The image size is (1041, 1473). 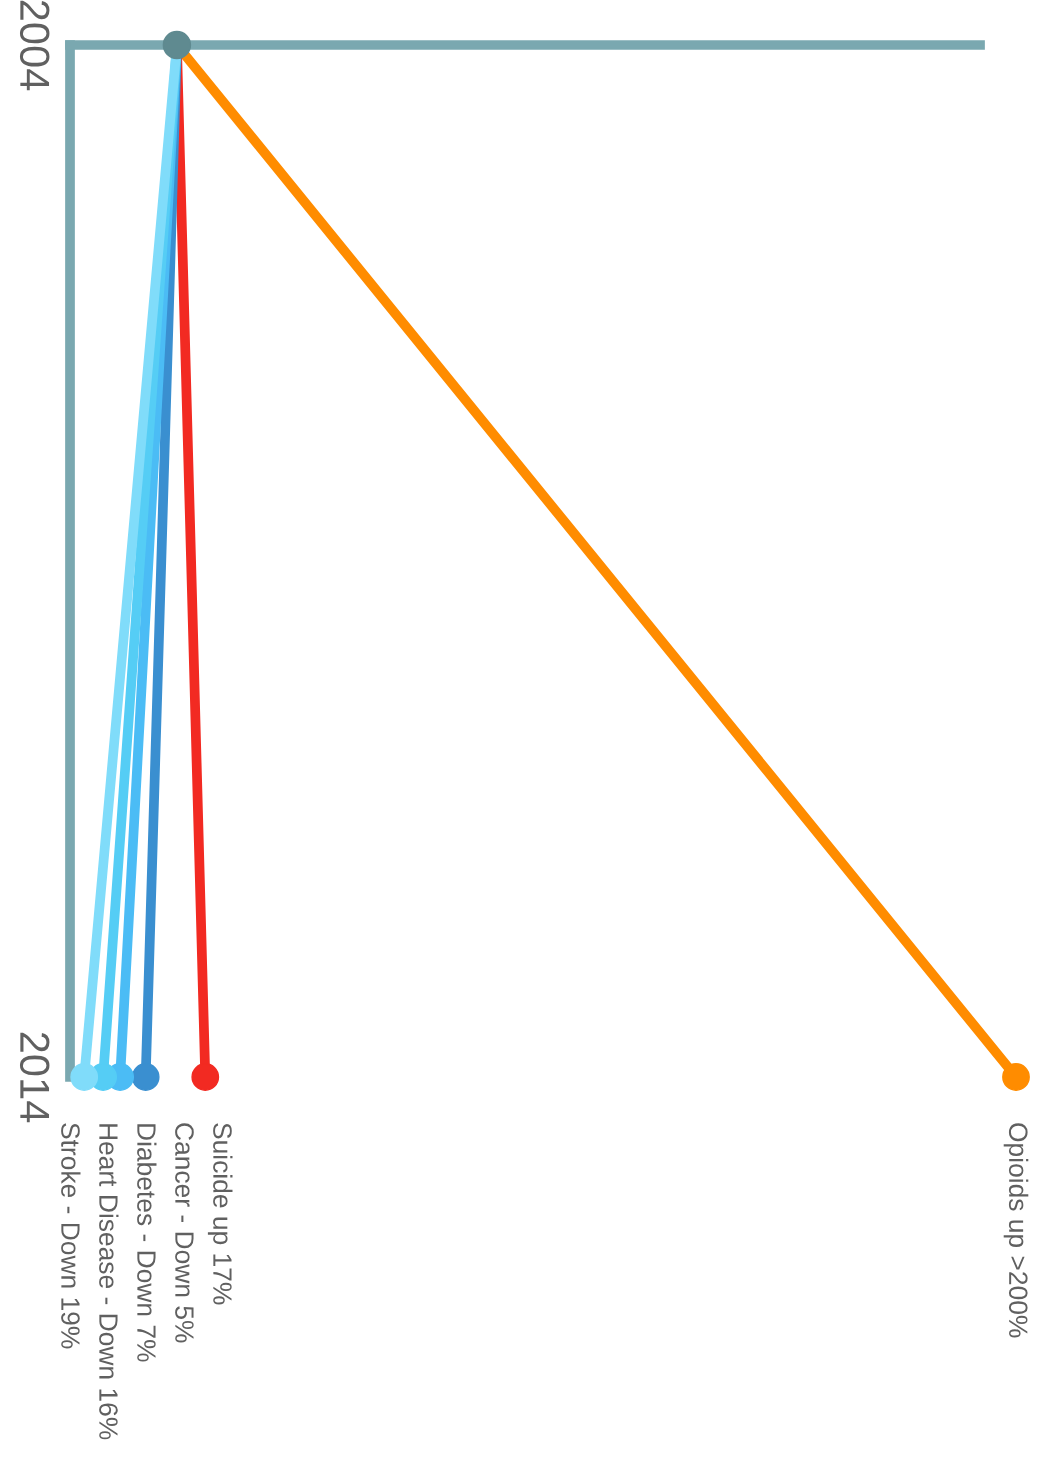 I want to click on text: Cancer - Down 5%, so click(x=184, y=1233).